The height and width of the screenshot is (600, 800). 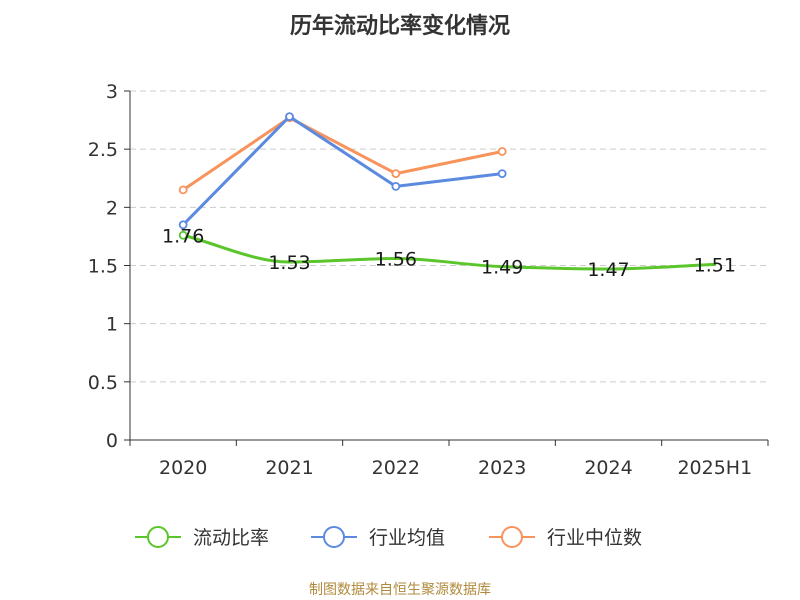 I want to click on x-tick-label: 2024, so click(x=608, y=468).